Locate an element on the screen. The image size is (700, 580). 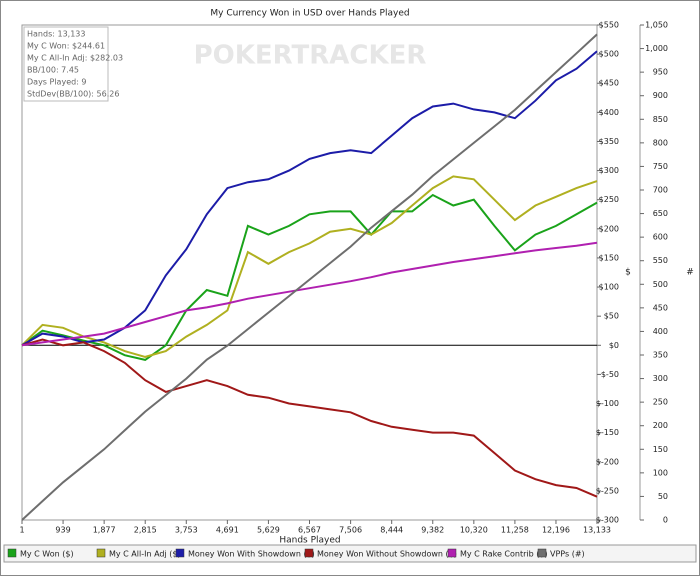
x-tick-label: 7,506 is located at coordinates (350, 530).